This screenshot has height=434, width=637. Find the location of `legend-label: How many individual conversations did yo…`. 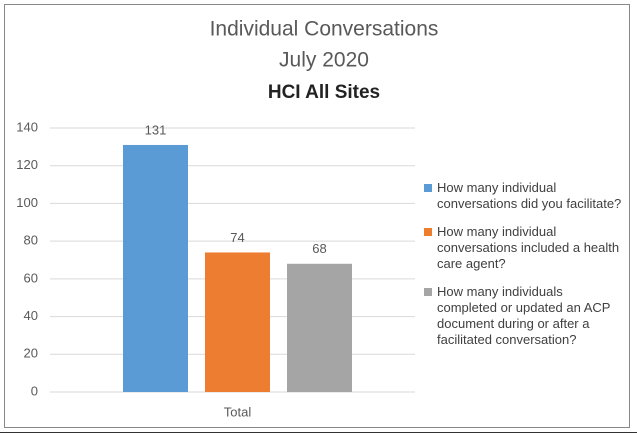

legend-label: How many individual conversations did yo… is located at coordinates (529, 195).